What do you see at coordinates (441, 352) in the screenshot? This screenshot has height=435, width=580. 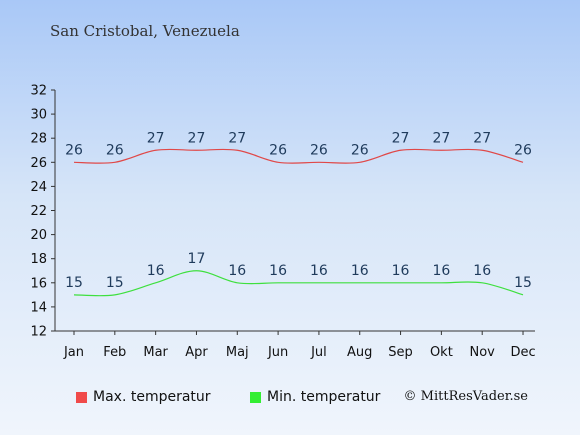 I see `x-tick-label: Okt` at bounding box center [441, 352].